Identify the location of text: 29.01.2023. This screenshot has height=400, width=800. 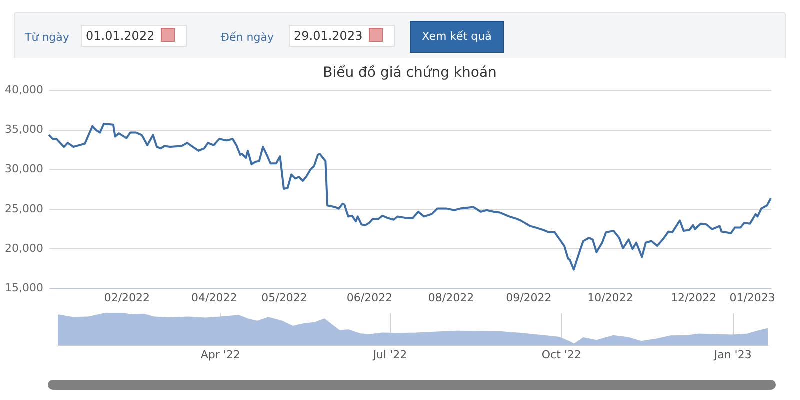
(342, 36).